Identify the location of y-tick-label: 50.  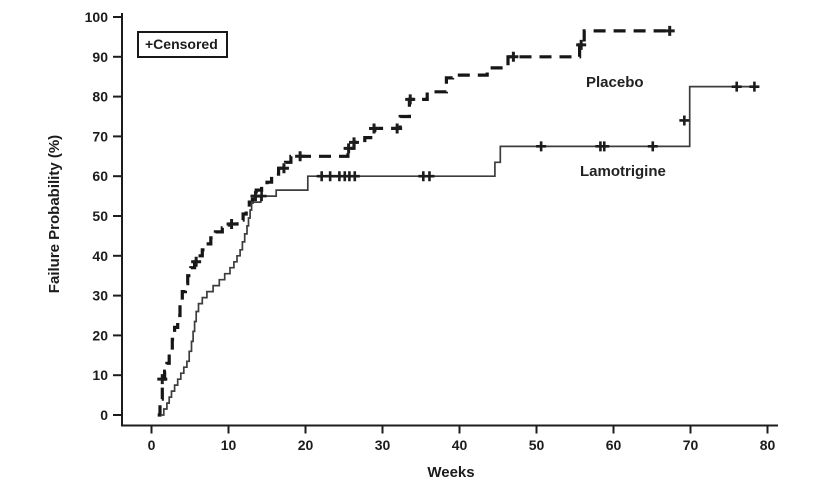
(100, 216).